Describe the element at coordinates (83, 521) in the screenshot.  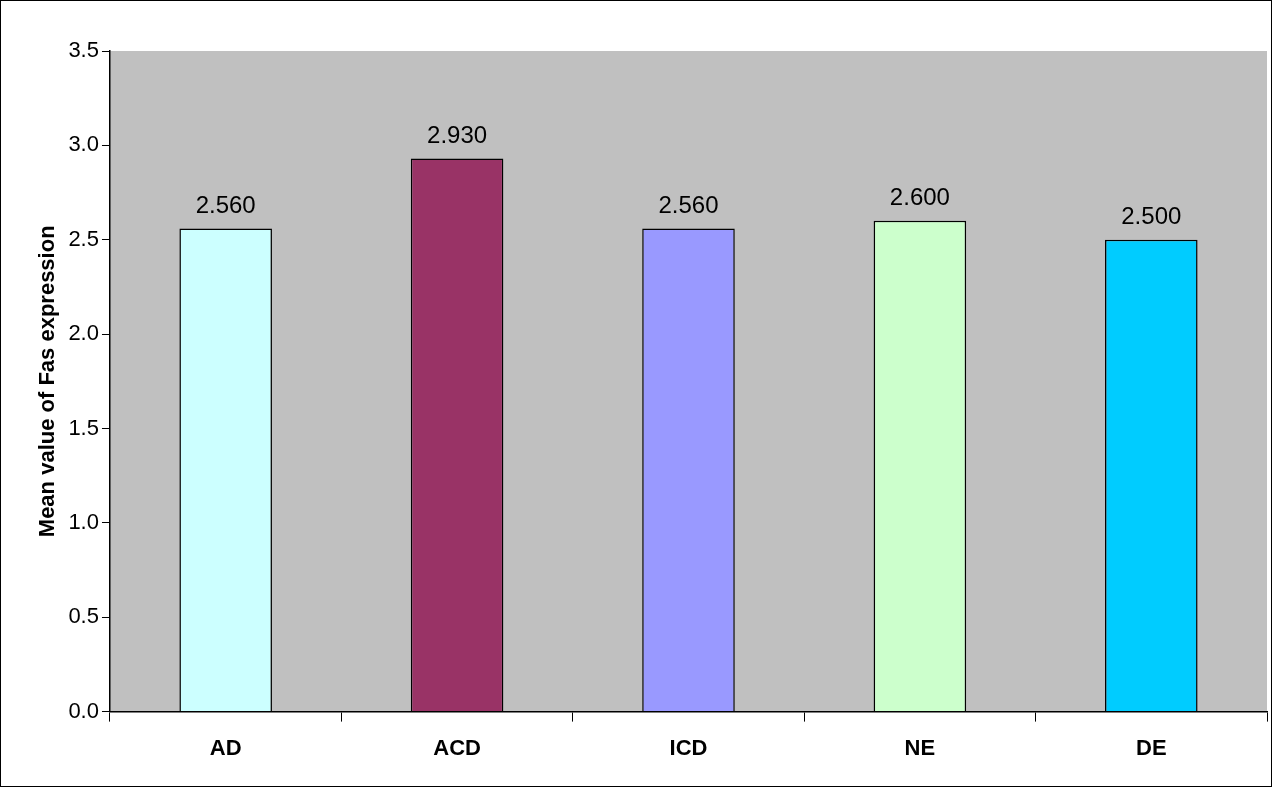
I see `y-tick-label: 1.0` at that location.